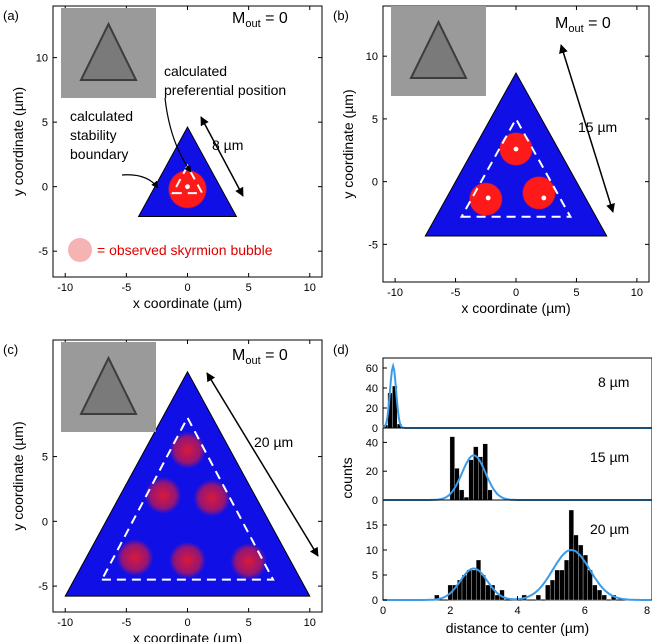 This screenshot has height=642, width=652. What do you see at coordinates (609, 529) in the screenshot?
I see `hist-label-20um: 20 µm` at bounding box center [609, 529].